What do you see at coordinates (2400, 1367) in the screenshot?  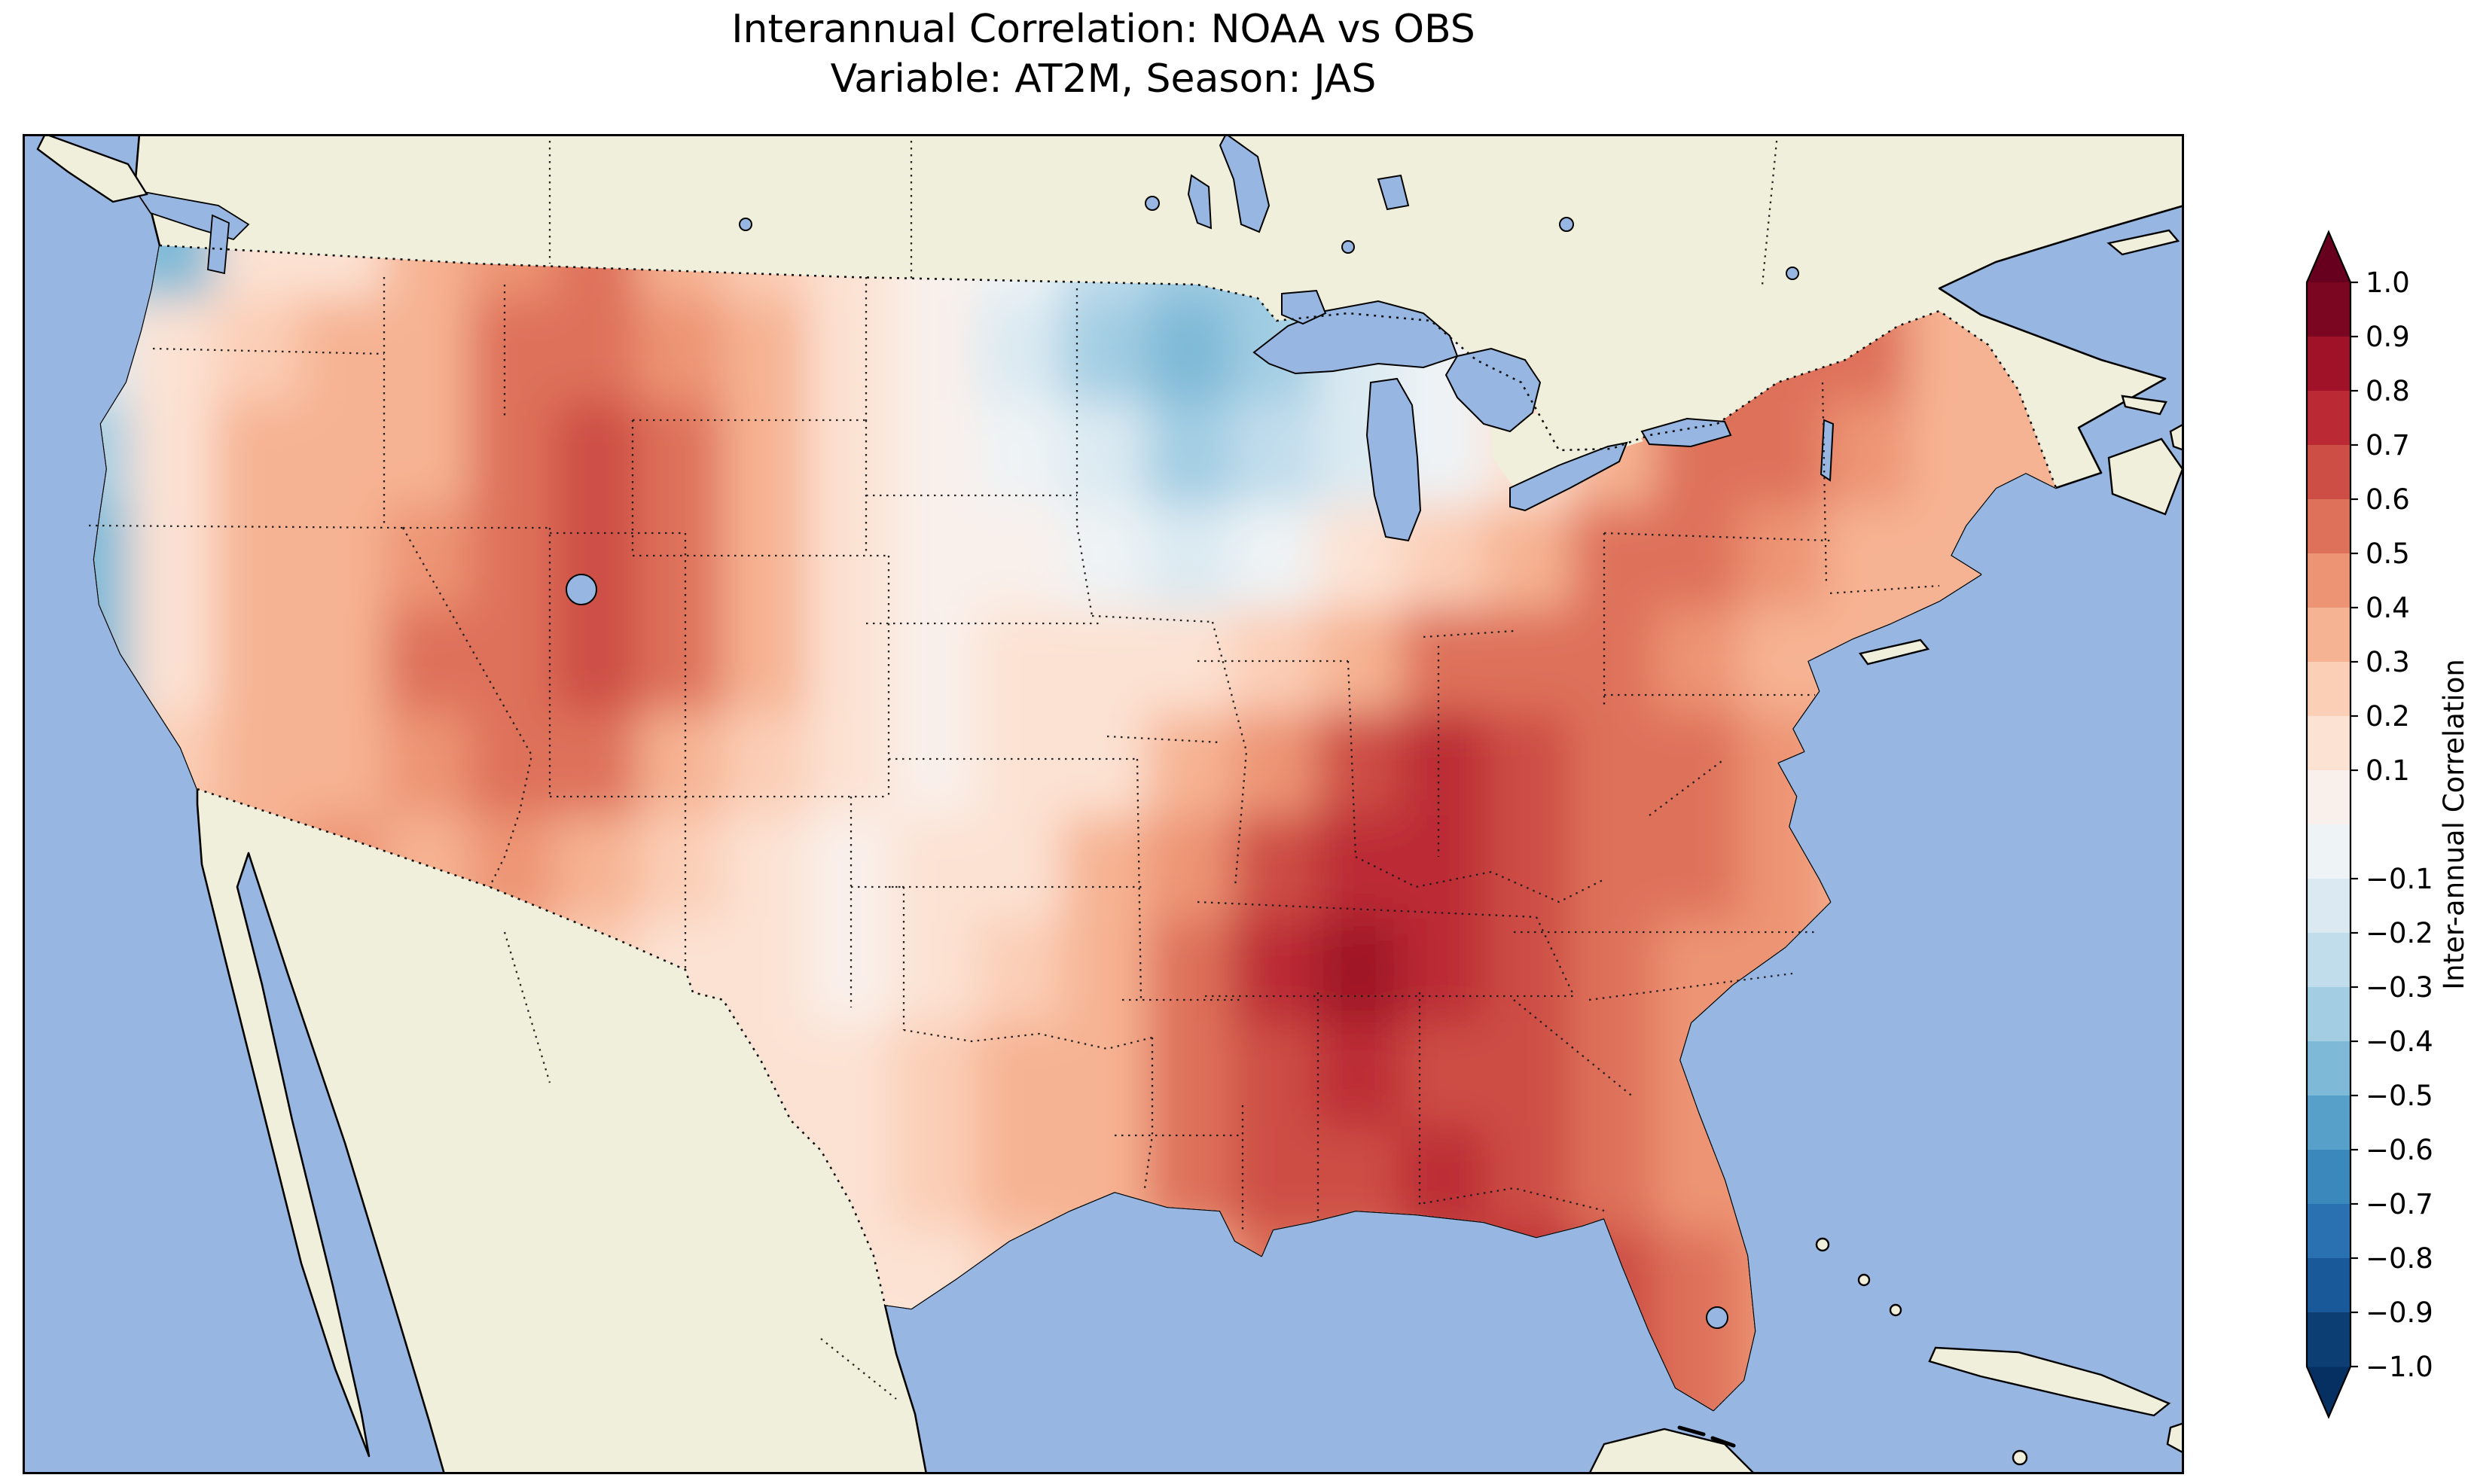 I see `colorbar-tick-label: −1.0` at bounding box center [2400, 1367].